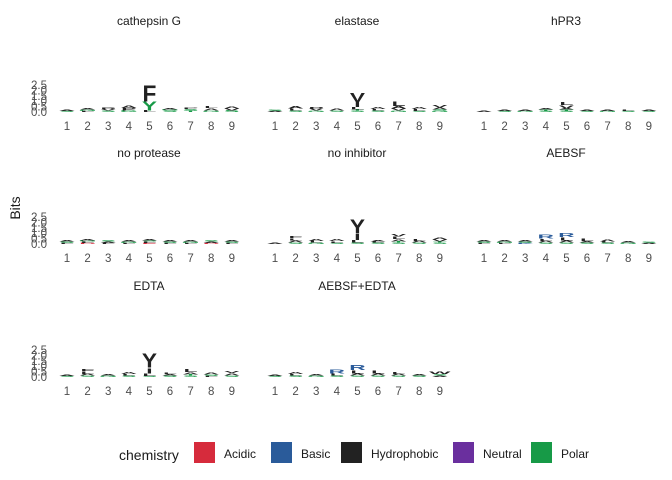  Describe the element at coordinates (67, 259) in the screenshot. I see `x-tick-label: 1` at that location.